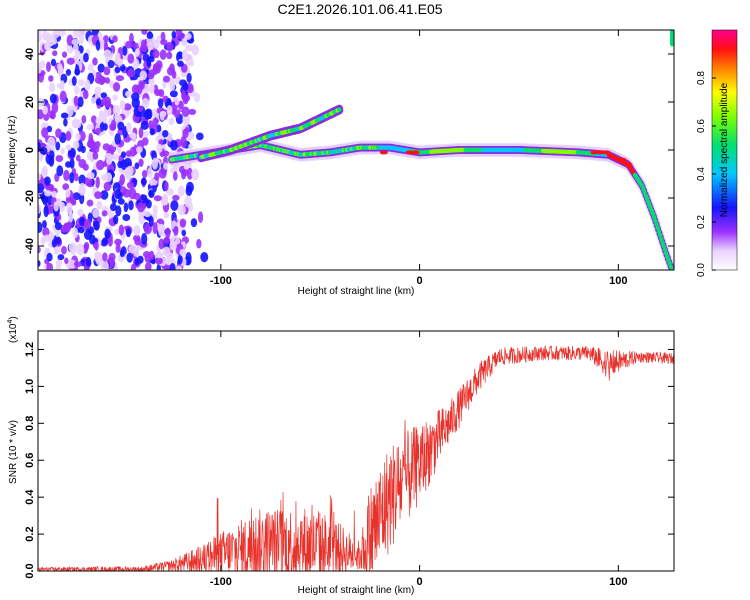  What do you see at coordinates (701, 126) in the screenshot?
I see `colorbar-tick-label: 0.6` at bounding box center [701, 126].